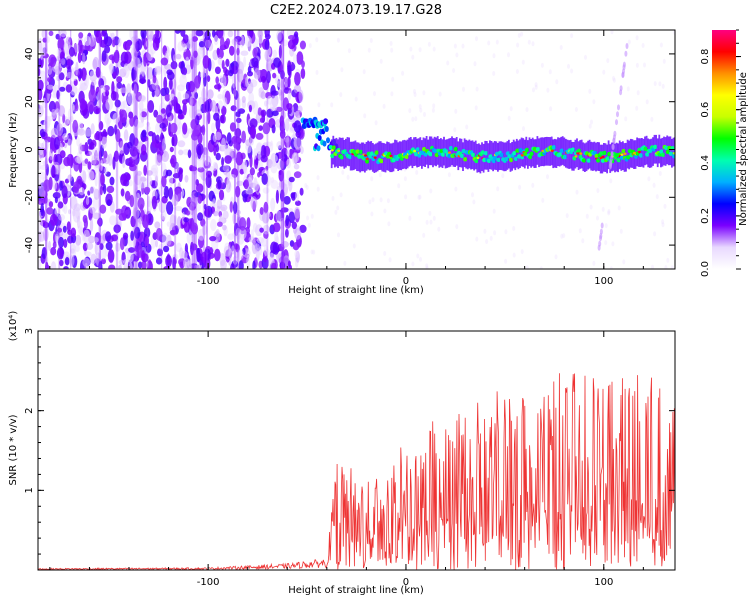  What do you see at coordinates (705, 216) in the screenshot?
I see `colorbar-tick-label: 0.2` at bounding box center [705, 216].